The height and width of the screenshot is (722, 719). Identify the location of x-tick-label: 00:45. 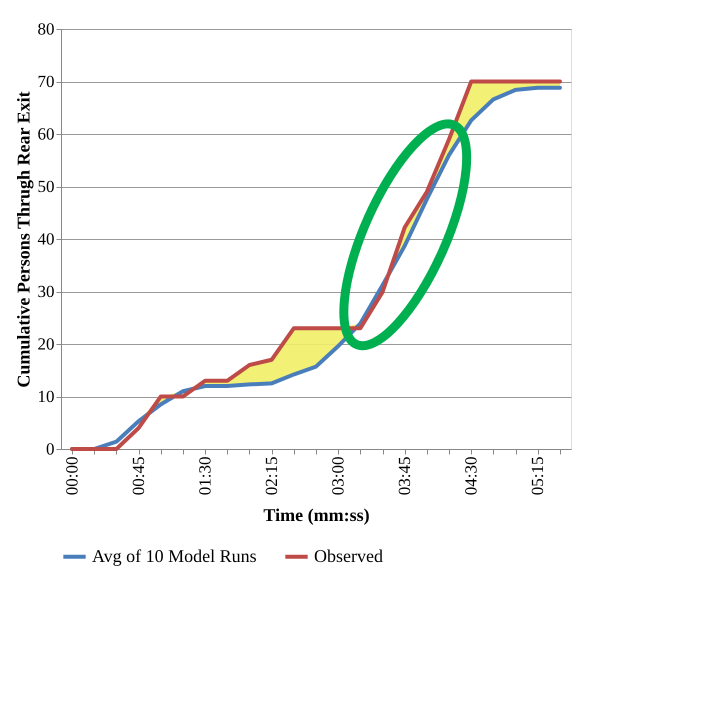
(138, 476).